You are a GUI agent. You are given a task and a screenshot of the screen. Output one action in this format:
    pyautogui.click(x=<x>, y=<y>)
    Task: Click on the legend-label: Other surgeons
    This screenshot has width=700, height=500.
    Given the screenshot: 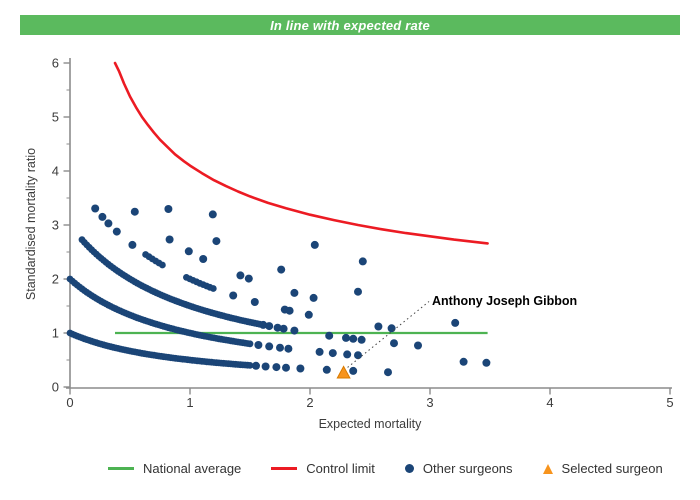 What is the action you would take?
    pyautogui.click(x=467, y=468)
    